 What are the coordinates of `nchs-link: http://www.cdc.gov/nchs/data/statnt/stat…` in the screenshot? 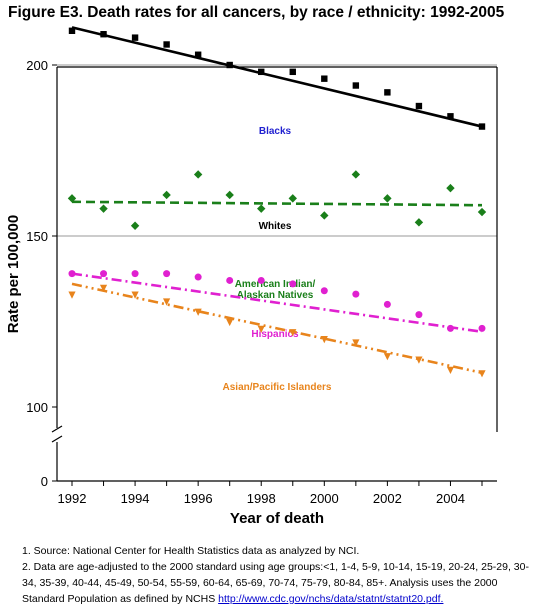 It's located at (331, 599).